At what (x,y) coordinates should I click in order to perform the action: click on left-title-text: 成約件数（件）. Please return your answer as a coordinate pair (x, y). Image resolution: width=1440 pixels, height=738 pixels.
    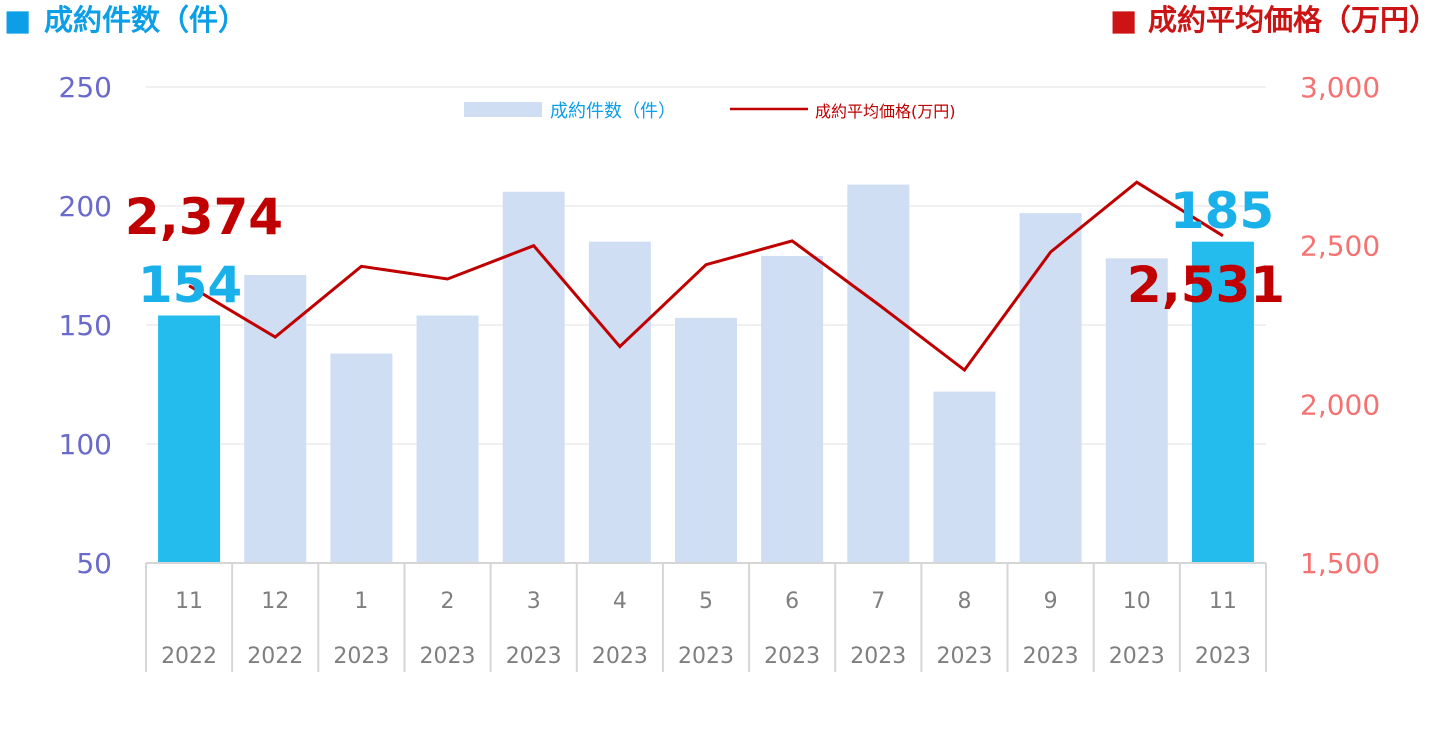
    Looking at the image, I should click on (145, 20).